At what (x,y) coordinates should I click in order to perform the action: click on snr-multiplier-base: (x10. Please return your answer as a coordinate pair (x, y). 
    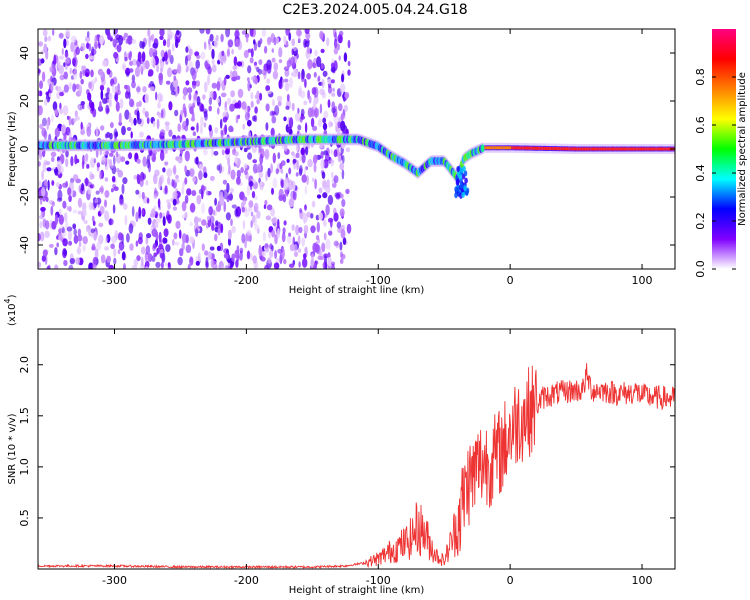
    Looking at the image, I should click on (12, 314).